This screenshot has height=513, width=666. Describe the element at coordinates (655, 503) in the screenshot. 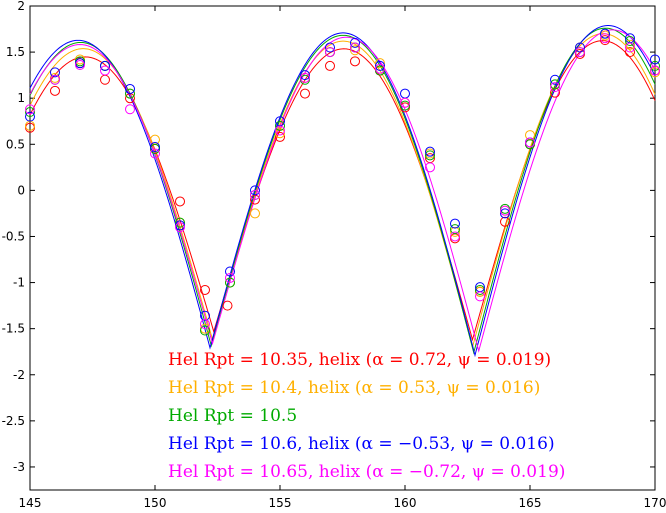

I see `x-tick-label: 170` at that location.